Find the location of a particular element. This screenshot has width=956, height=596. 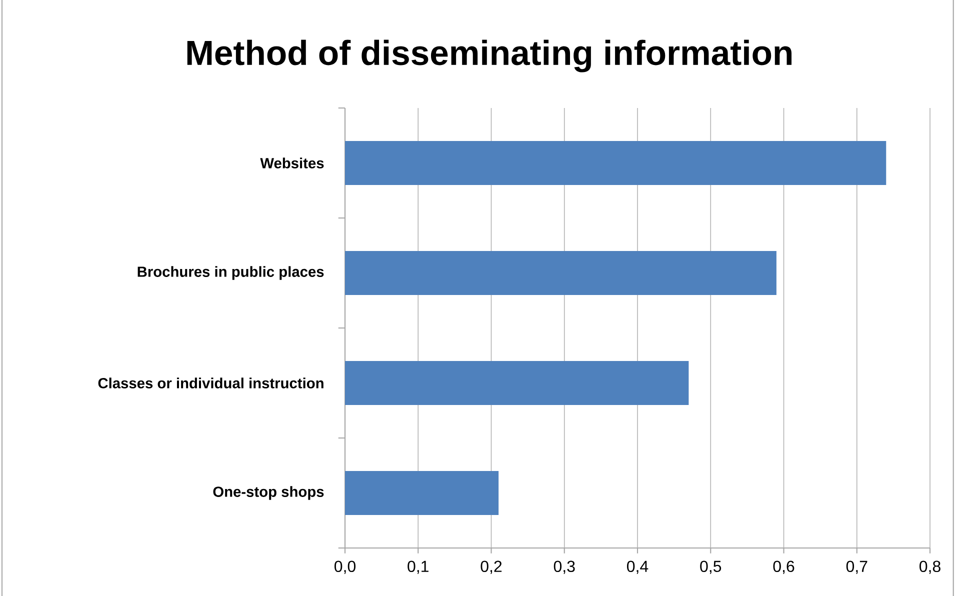

y-tick-label: One-stop shops is located at coordinates (268, 493).